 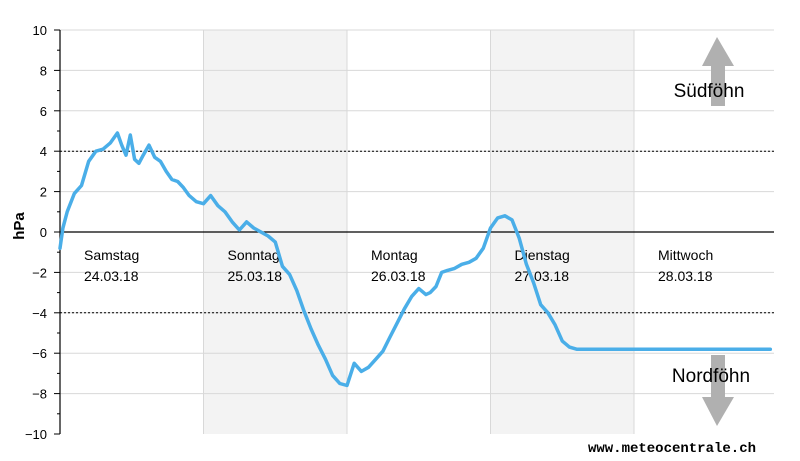 What do you see at coordinates (36, 434) in the screenshot?
I see `y-tick-label: −10` at bounding box center [36, 434].